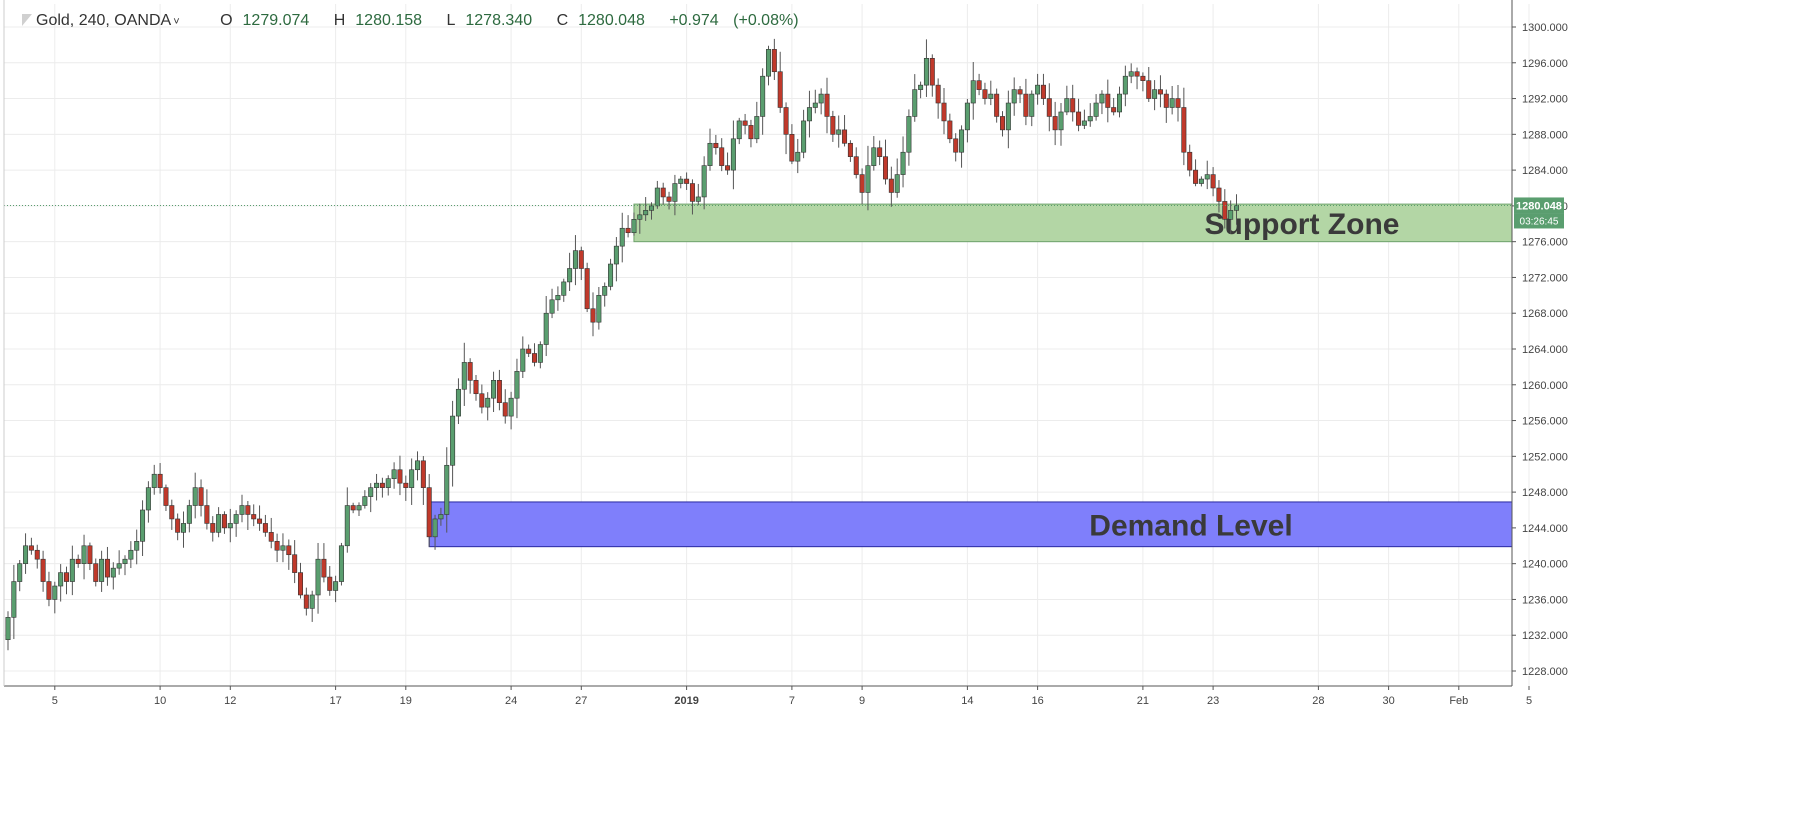 This screenshot has width=1819, height=831. What do you see at coordinates (1073, 223) in the screenshot?
I see `support-zone` at bounding box center [1073, 223].